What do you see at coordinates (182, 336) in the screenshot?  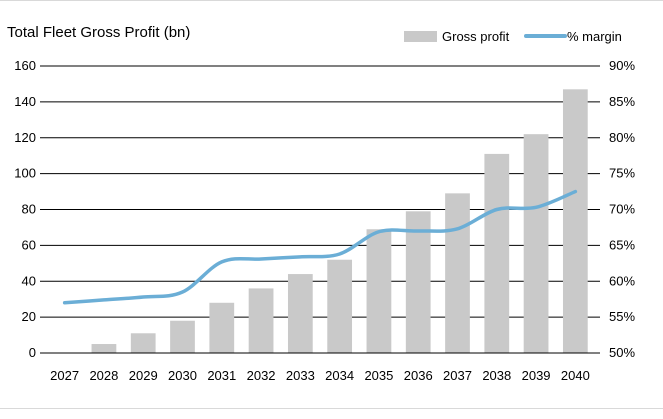 I see `bar-2030` at bounding box center [182, 336].